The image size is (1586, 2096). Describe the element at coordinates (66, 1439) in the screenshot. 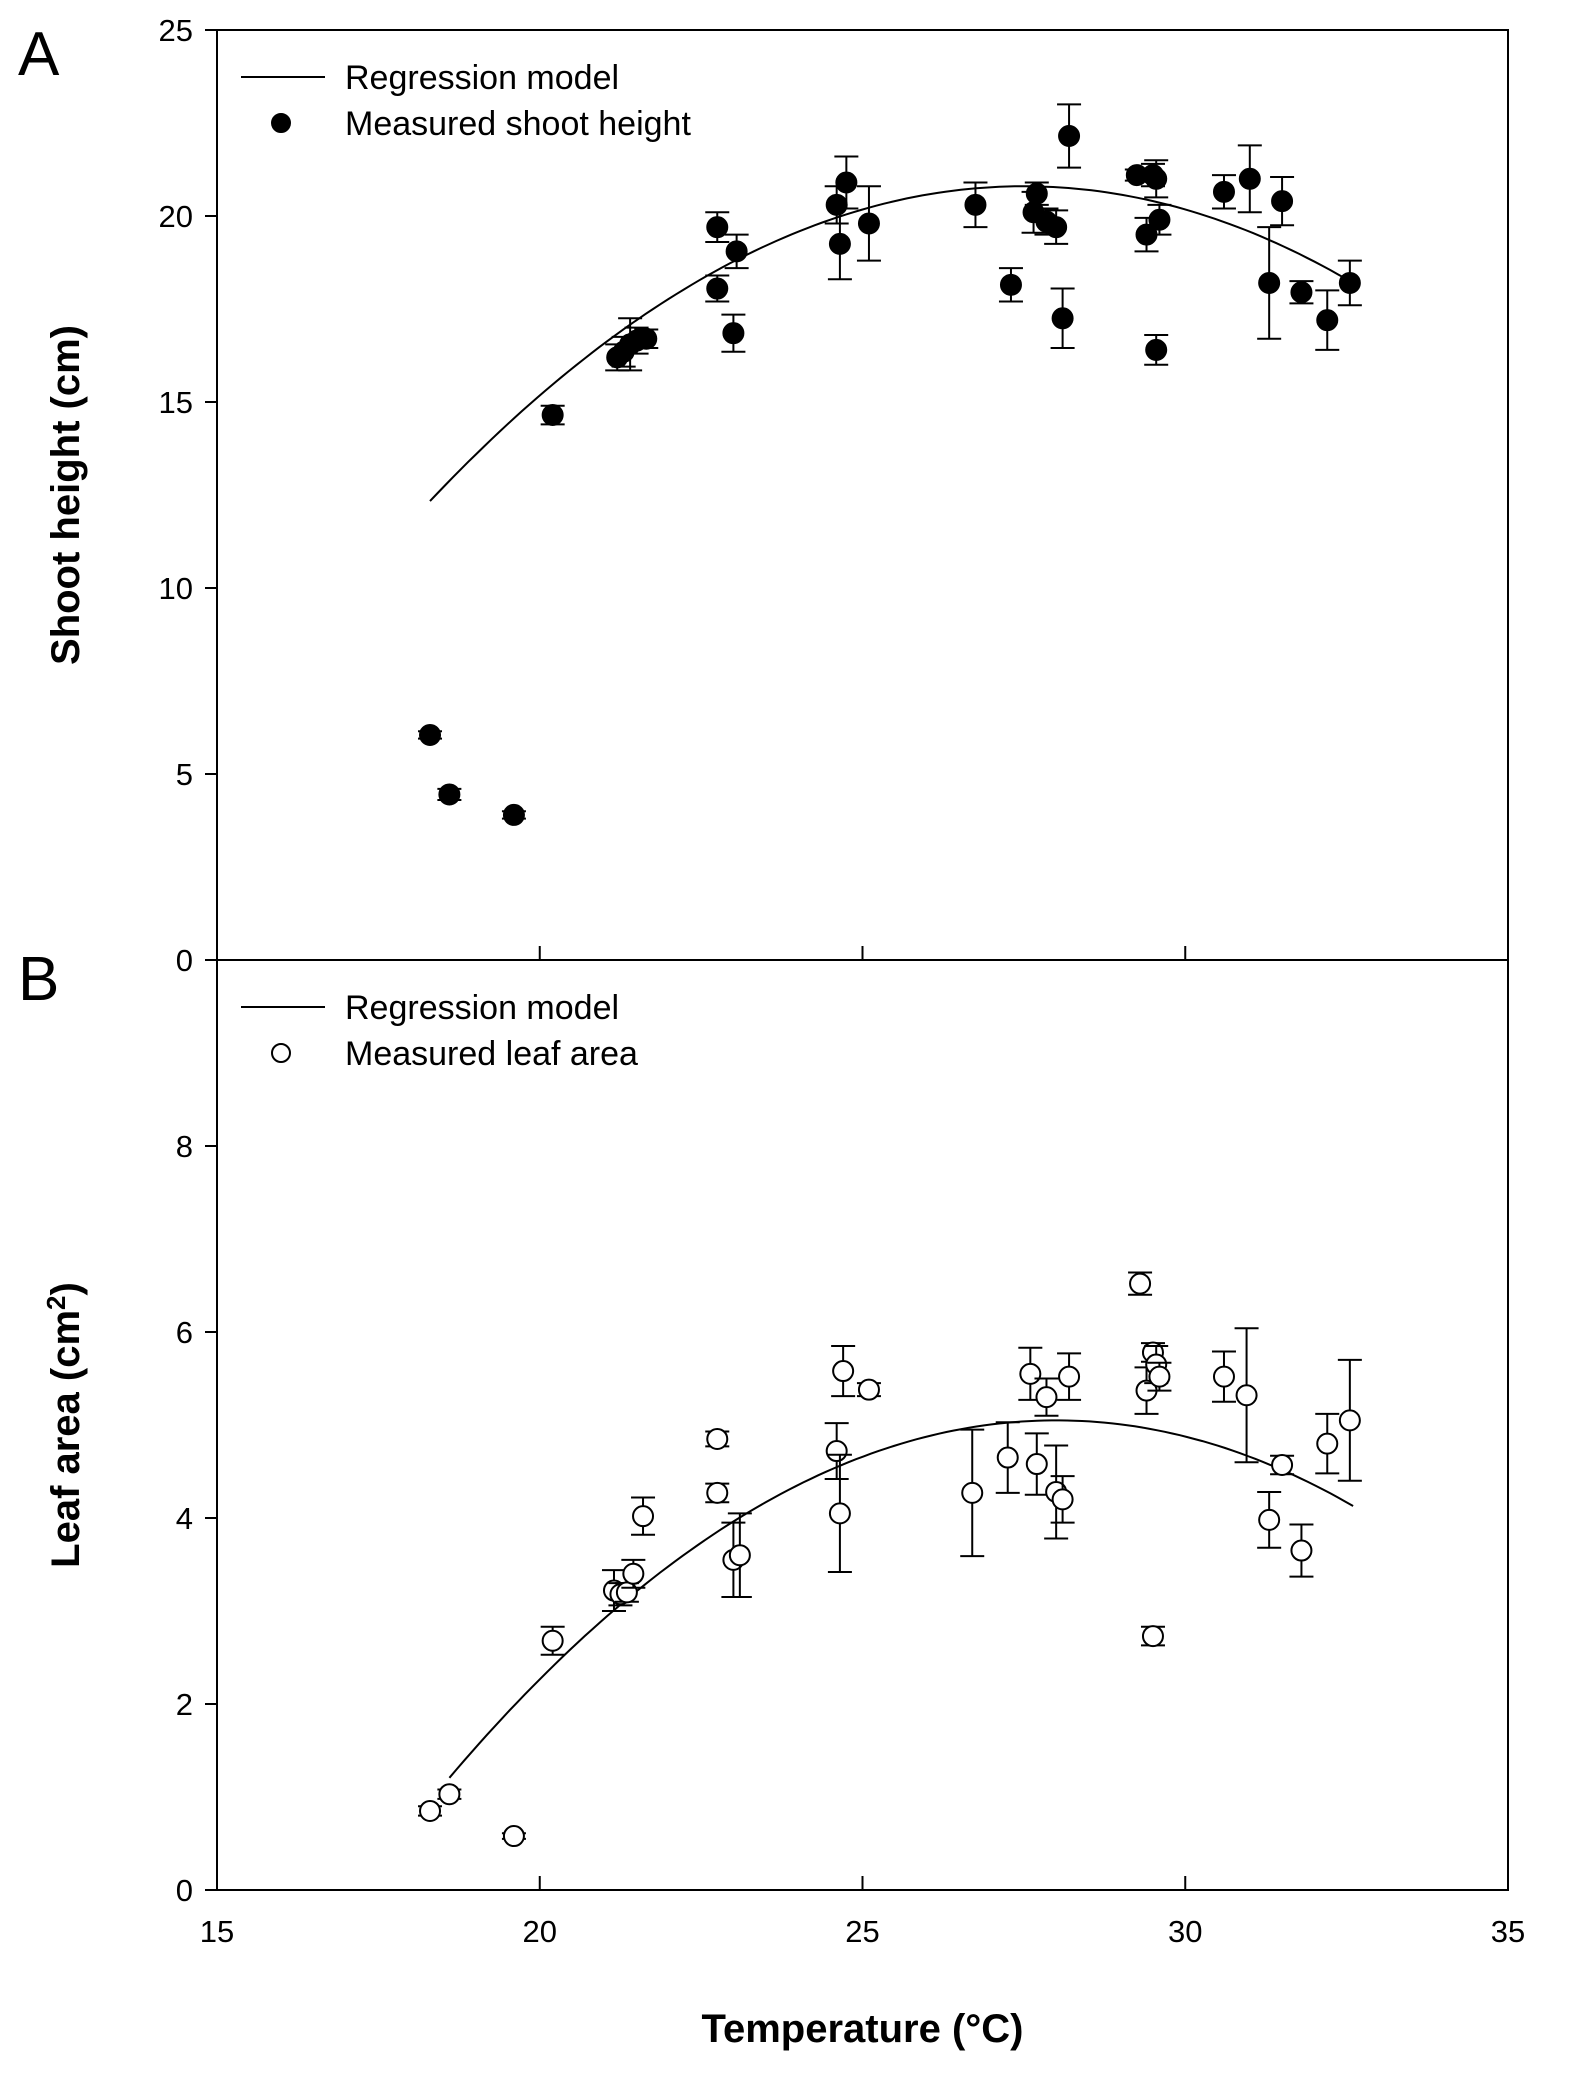

I see `y-axis-title-text: Leaf area (cm` at that location.